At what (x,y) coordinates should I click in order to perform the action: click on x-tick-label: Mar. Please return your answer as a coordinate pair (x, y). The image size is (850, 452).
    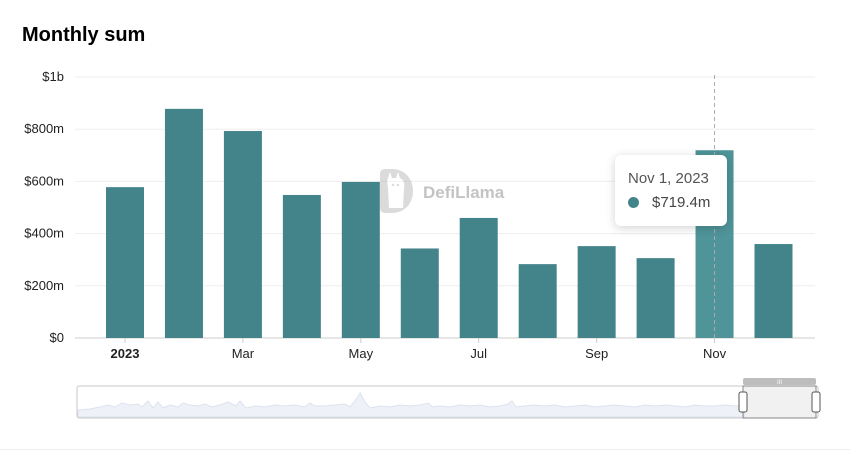
    Looking at the image, I should click on (243, 353).